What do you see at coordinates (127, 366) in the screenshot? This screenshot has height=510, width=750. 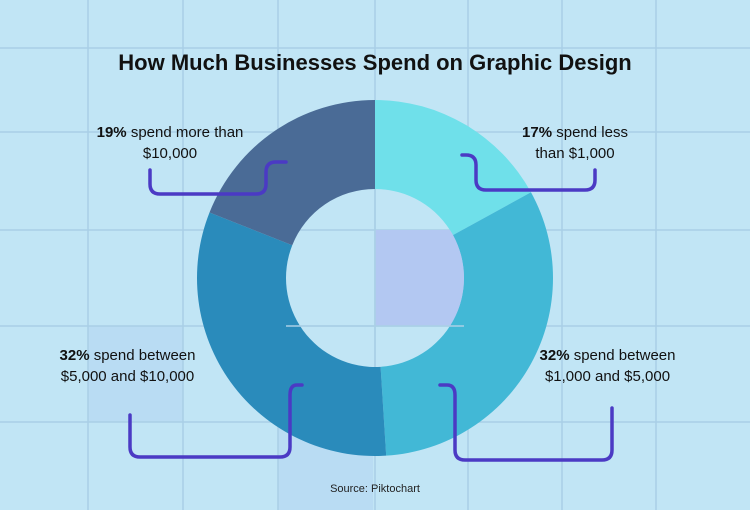 I see `label-5000-10000: 32% spend between $5,000 and $10,000` at bounding box center [127, 366].